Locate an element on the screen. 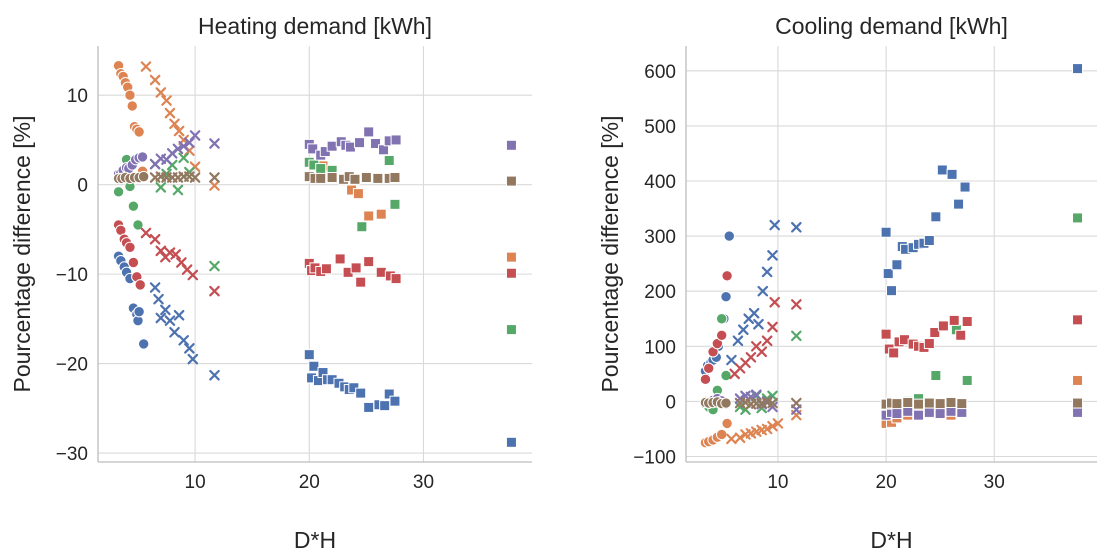  y-tick-label: −20 is located at coordinates (72, 365).